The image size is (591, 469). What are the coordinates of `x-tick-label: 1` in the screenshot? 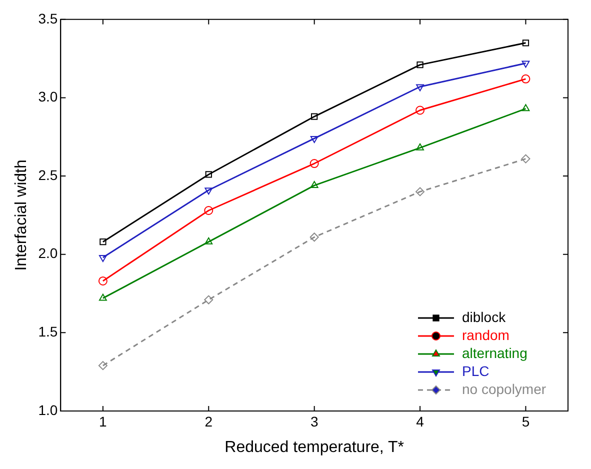 It's located at (103, 421).